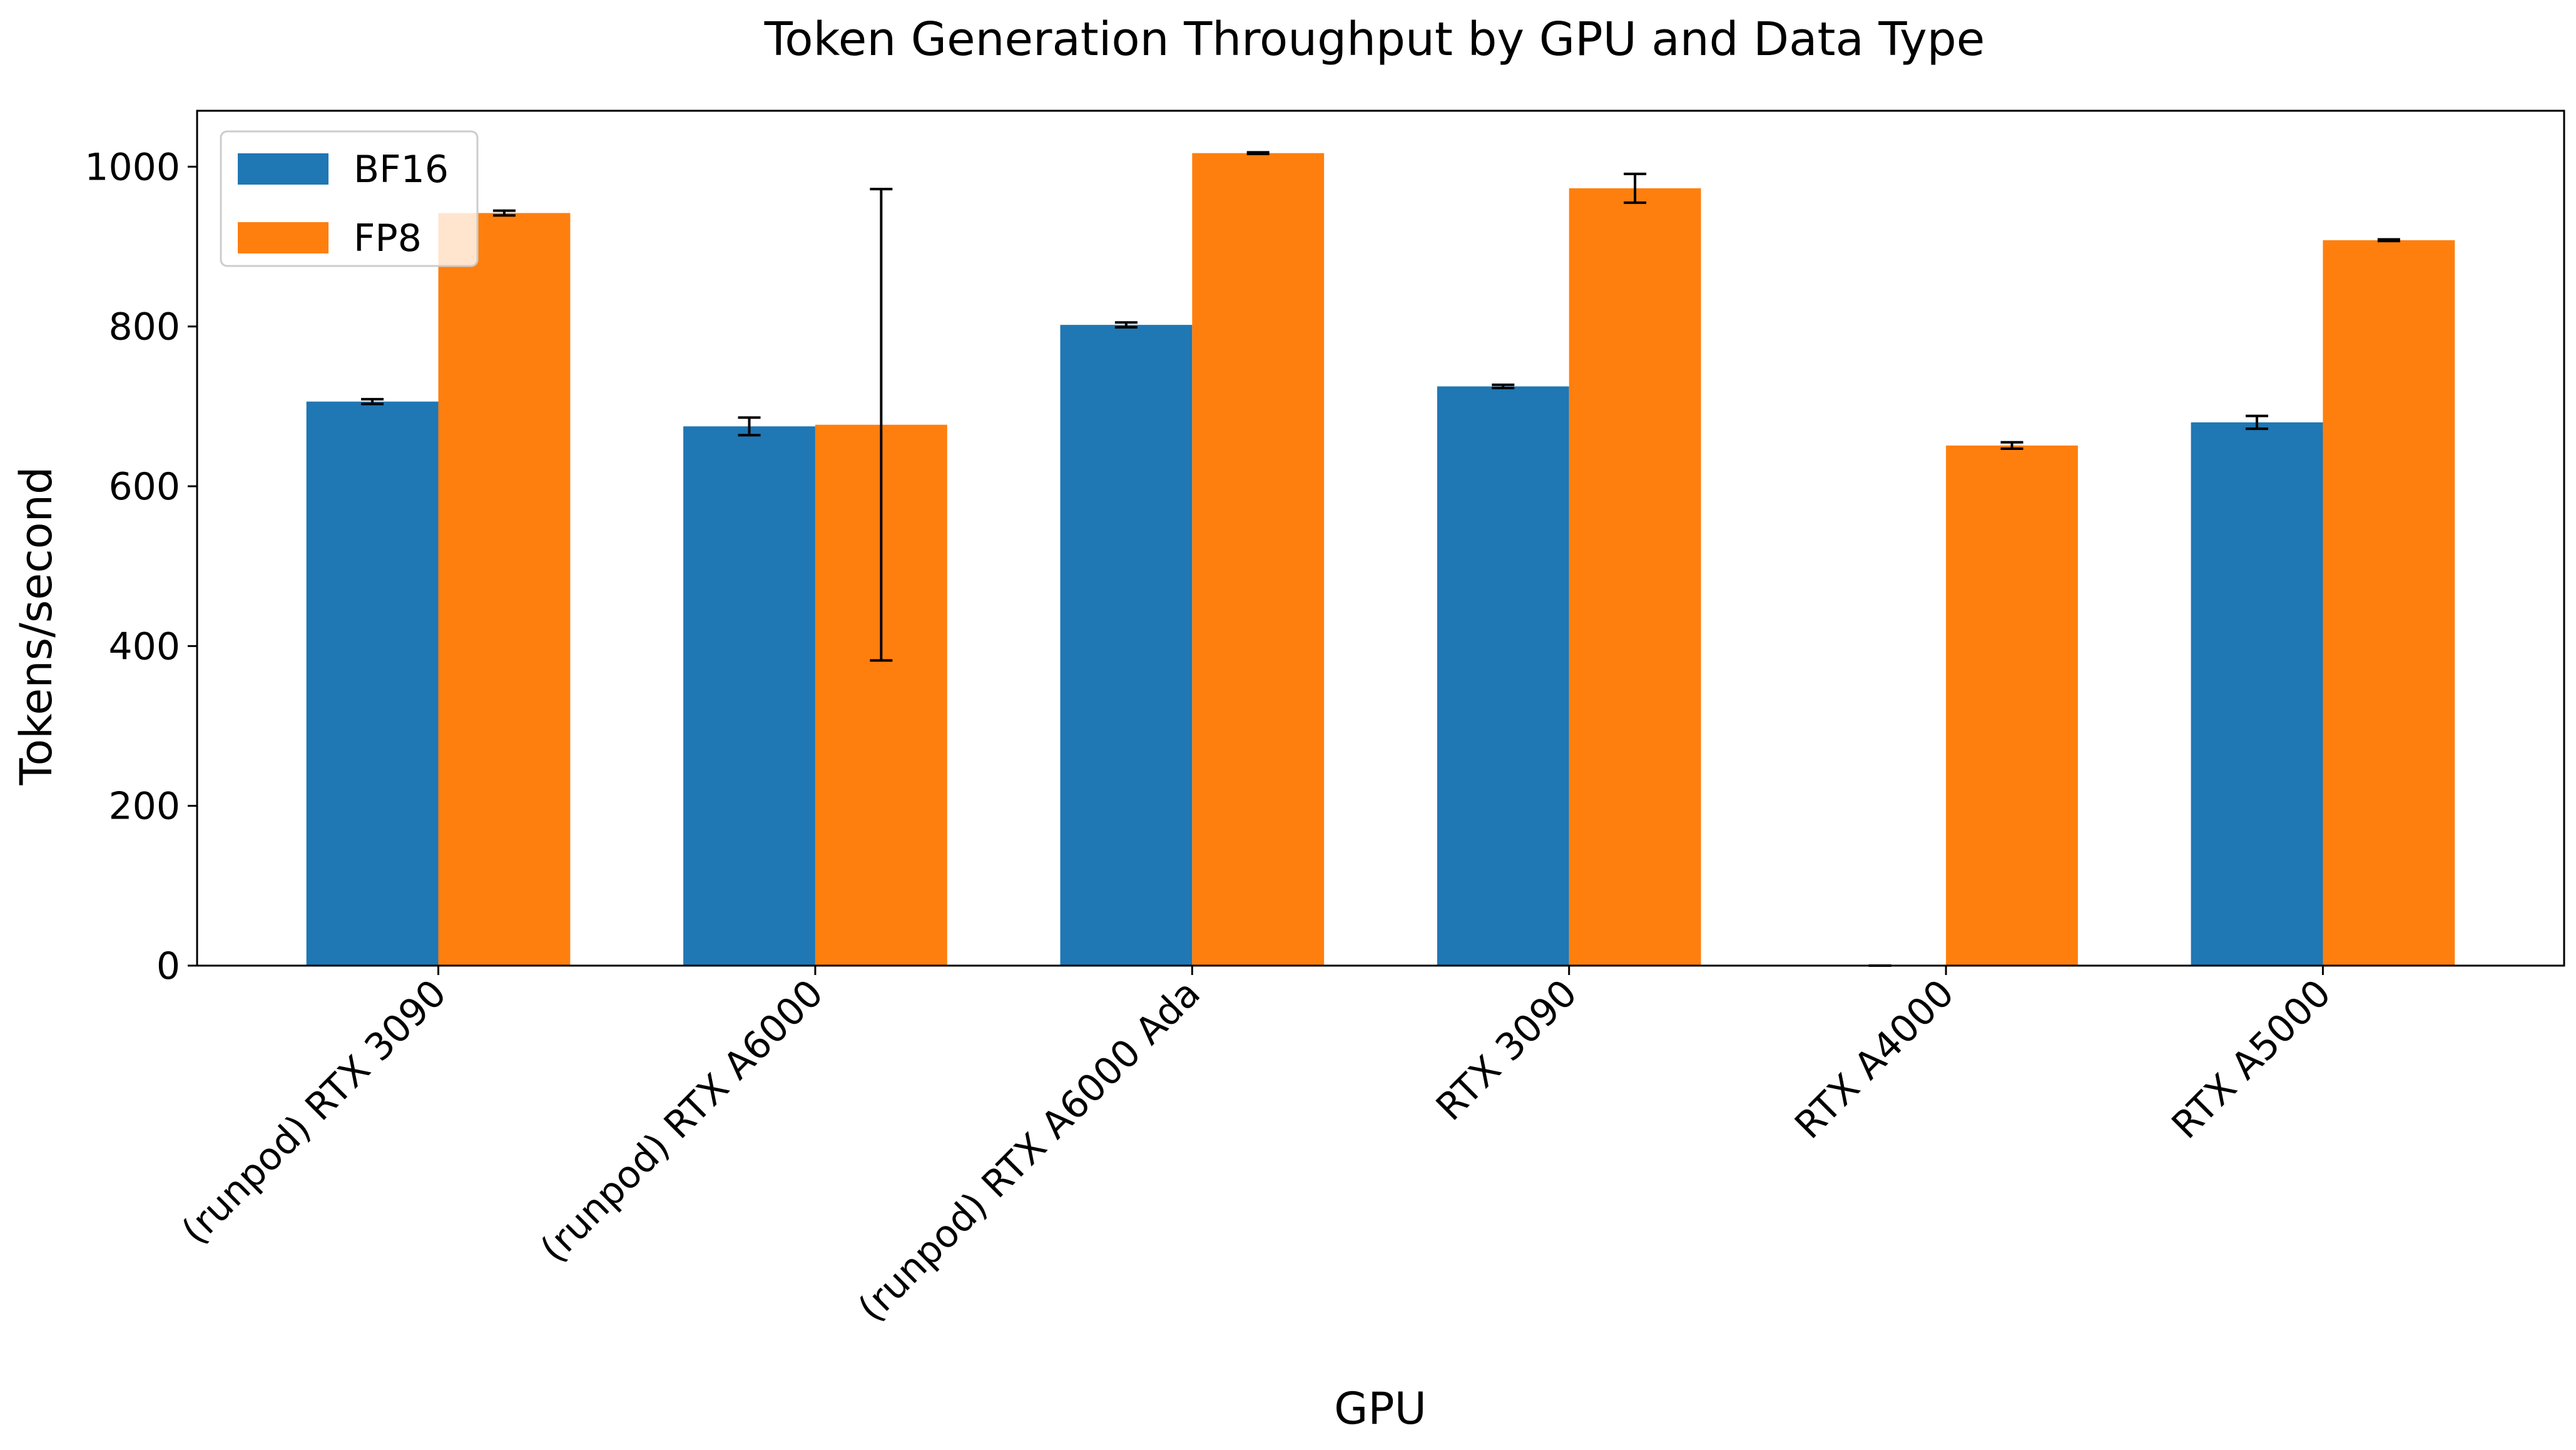 The image size is (2576, 1450). I want to click on y-axis: 0 200 400 600 800 1000, so click(141, 566).